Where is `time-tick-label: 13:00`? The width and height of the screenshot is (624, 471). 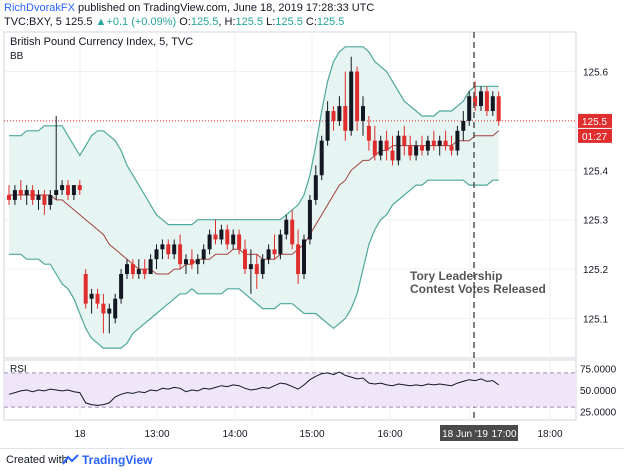
time-tick-label: 13:00 is located at coordinates (156, 434).